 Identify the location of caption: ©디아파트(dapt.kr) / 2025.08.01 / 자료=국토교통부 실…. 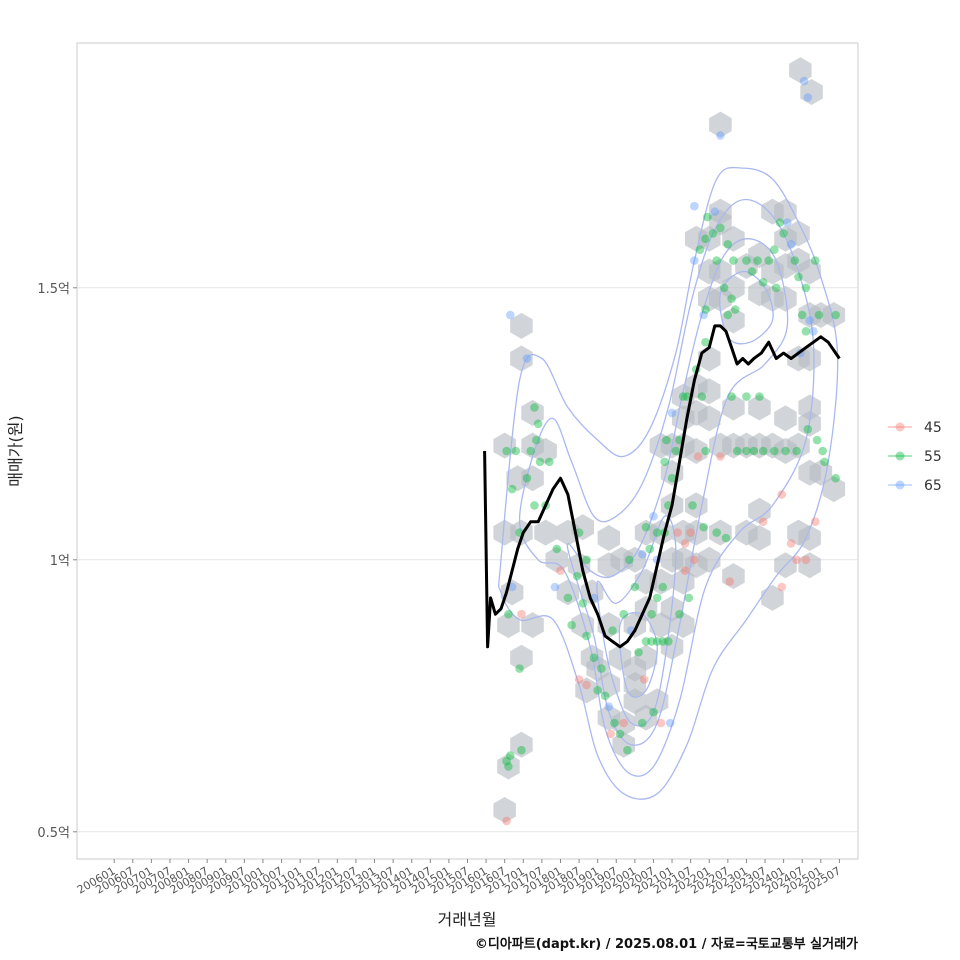
(666, 944).